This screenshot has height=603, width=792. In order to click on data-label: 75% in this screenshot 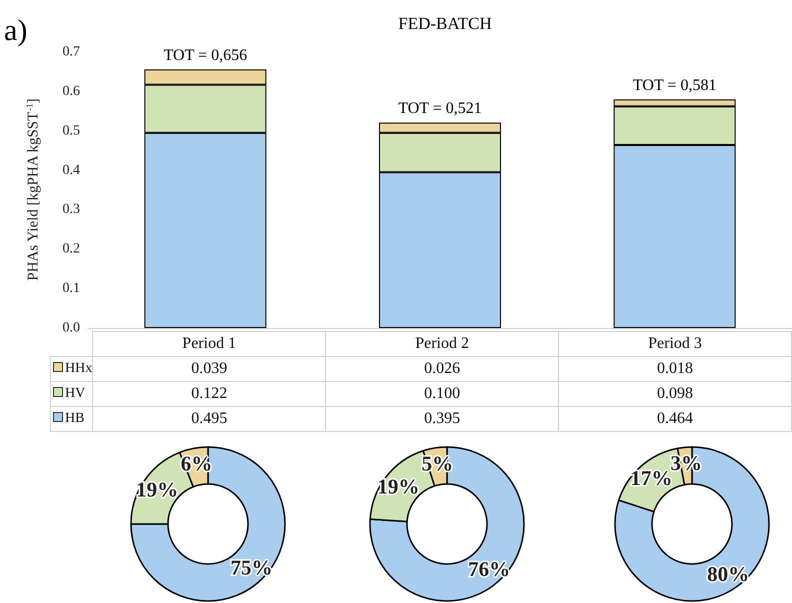, I will do `click(251, 567)`.